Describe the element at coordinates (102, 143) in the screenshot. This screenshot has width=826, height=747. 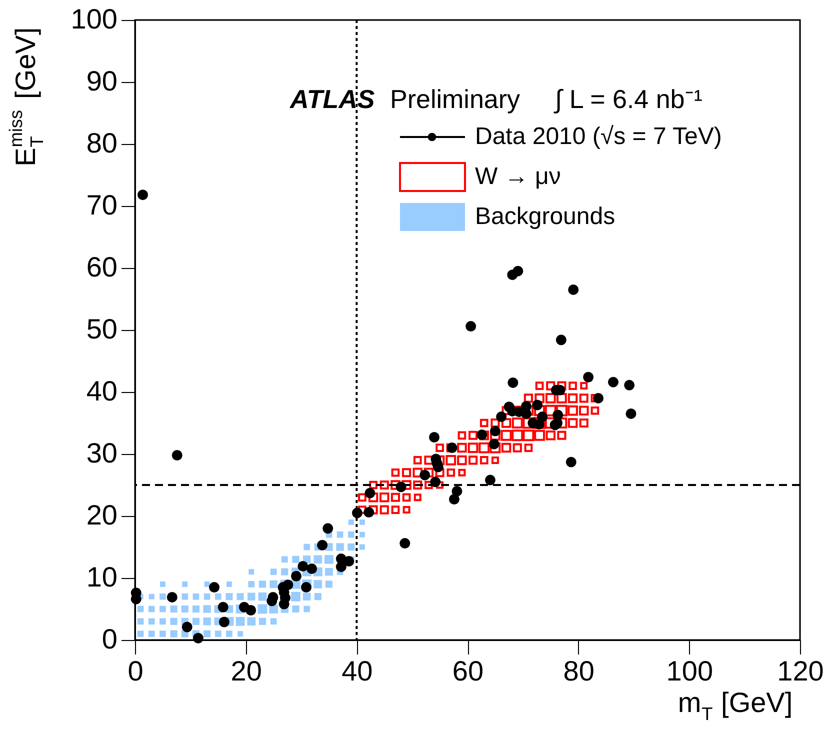
I see `y-tick-label: 80` at that location.